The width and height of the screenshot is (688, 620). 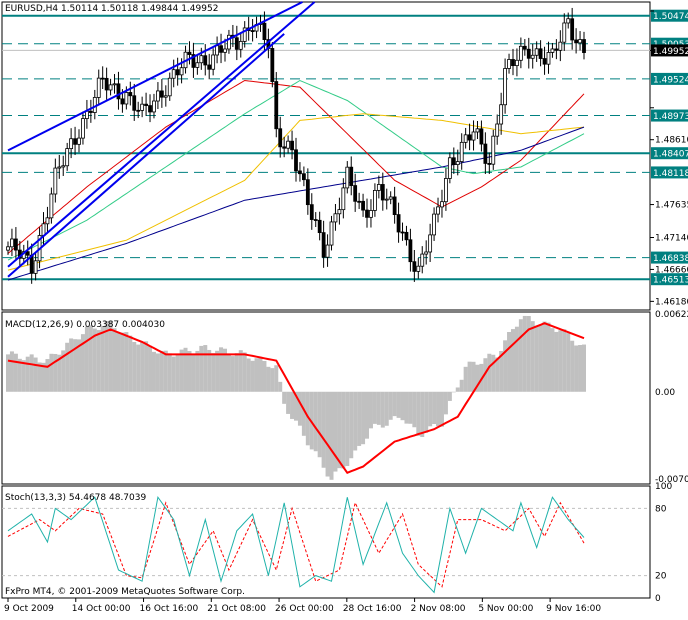 What do you see at coordinates (658, 599) in the screenshot?
I see `stoch-tick-label: 0` at bounding box center [658, 599].